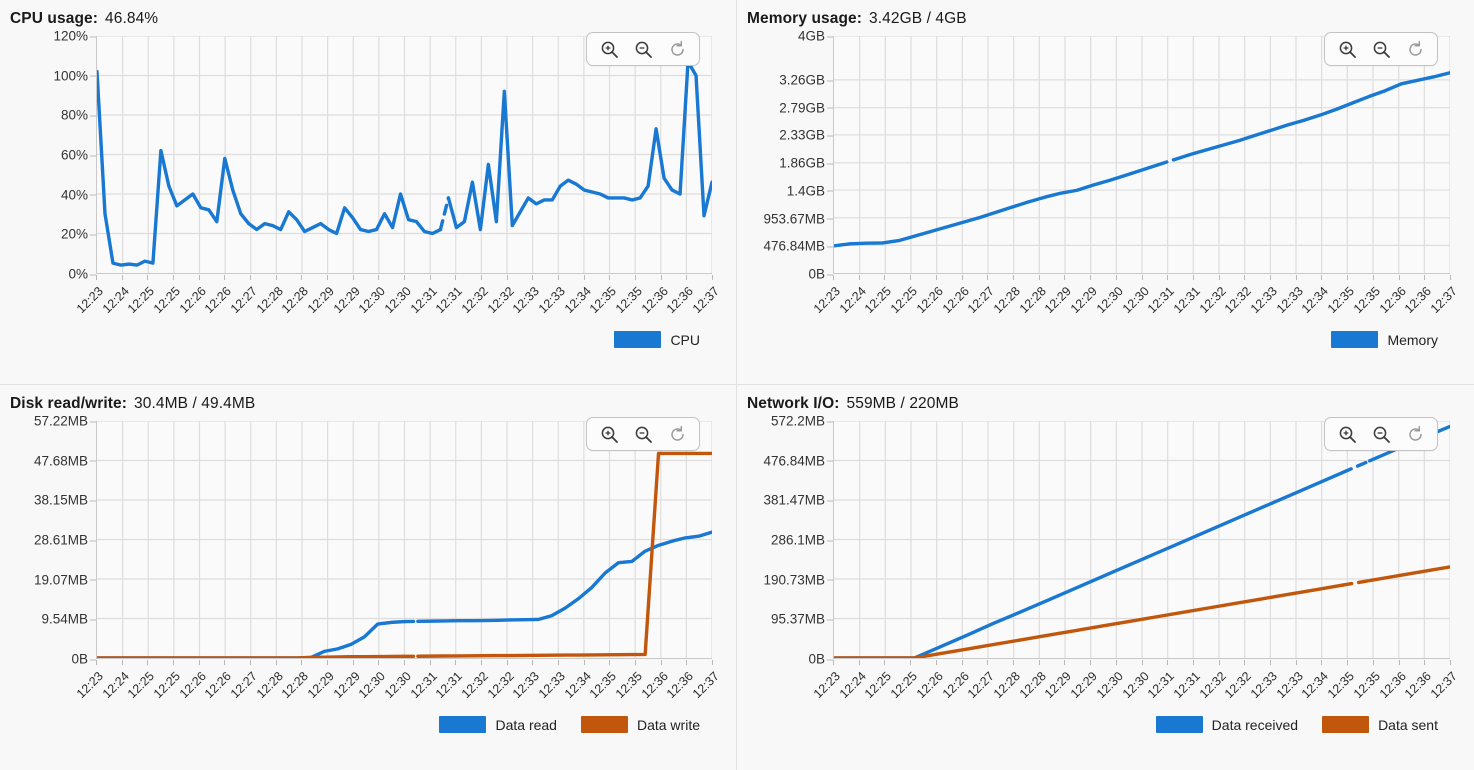 This screenshot has height=770, width=1474. What do you see at coordinates (132, 18) in the screenshot?
I see `panel-title-cpu-value: 46.84%` at bounding box center [132, 18].